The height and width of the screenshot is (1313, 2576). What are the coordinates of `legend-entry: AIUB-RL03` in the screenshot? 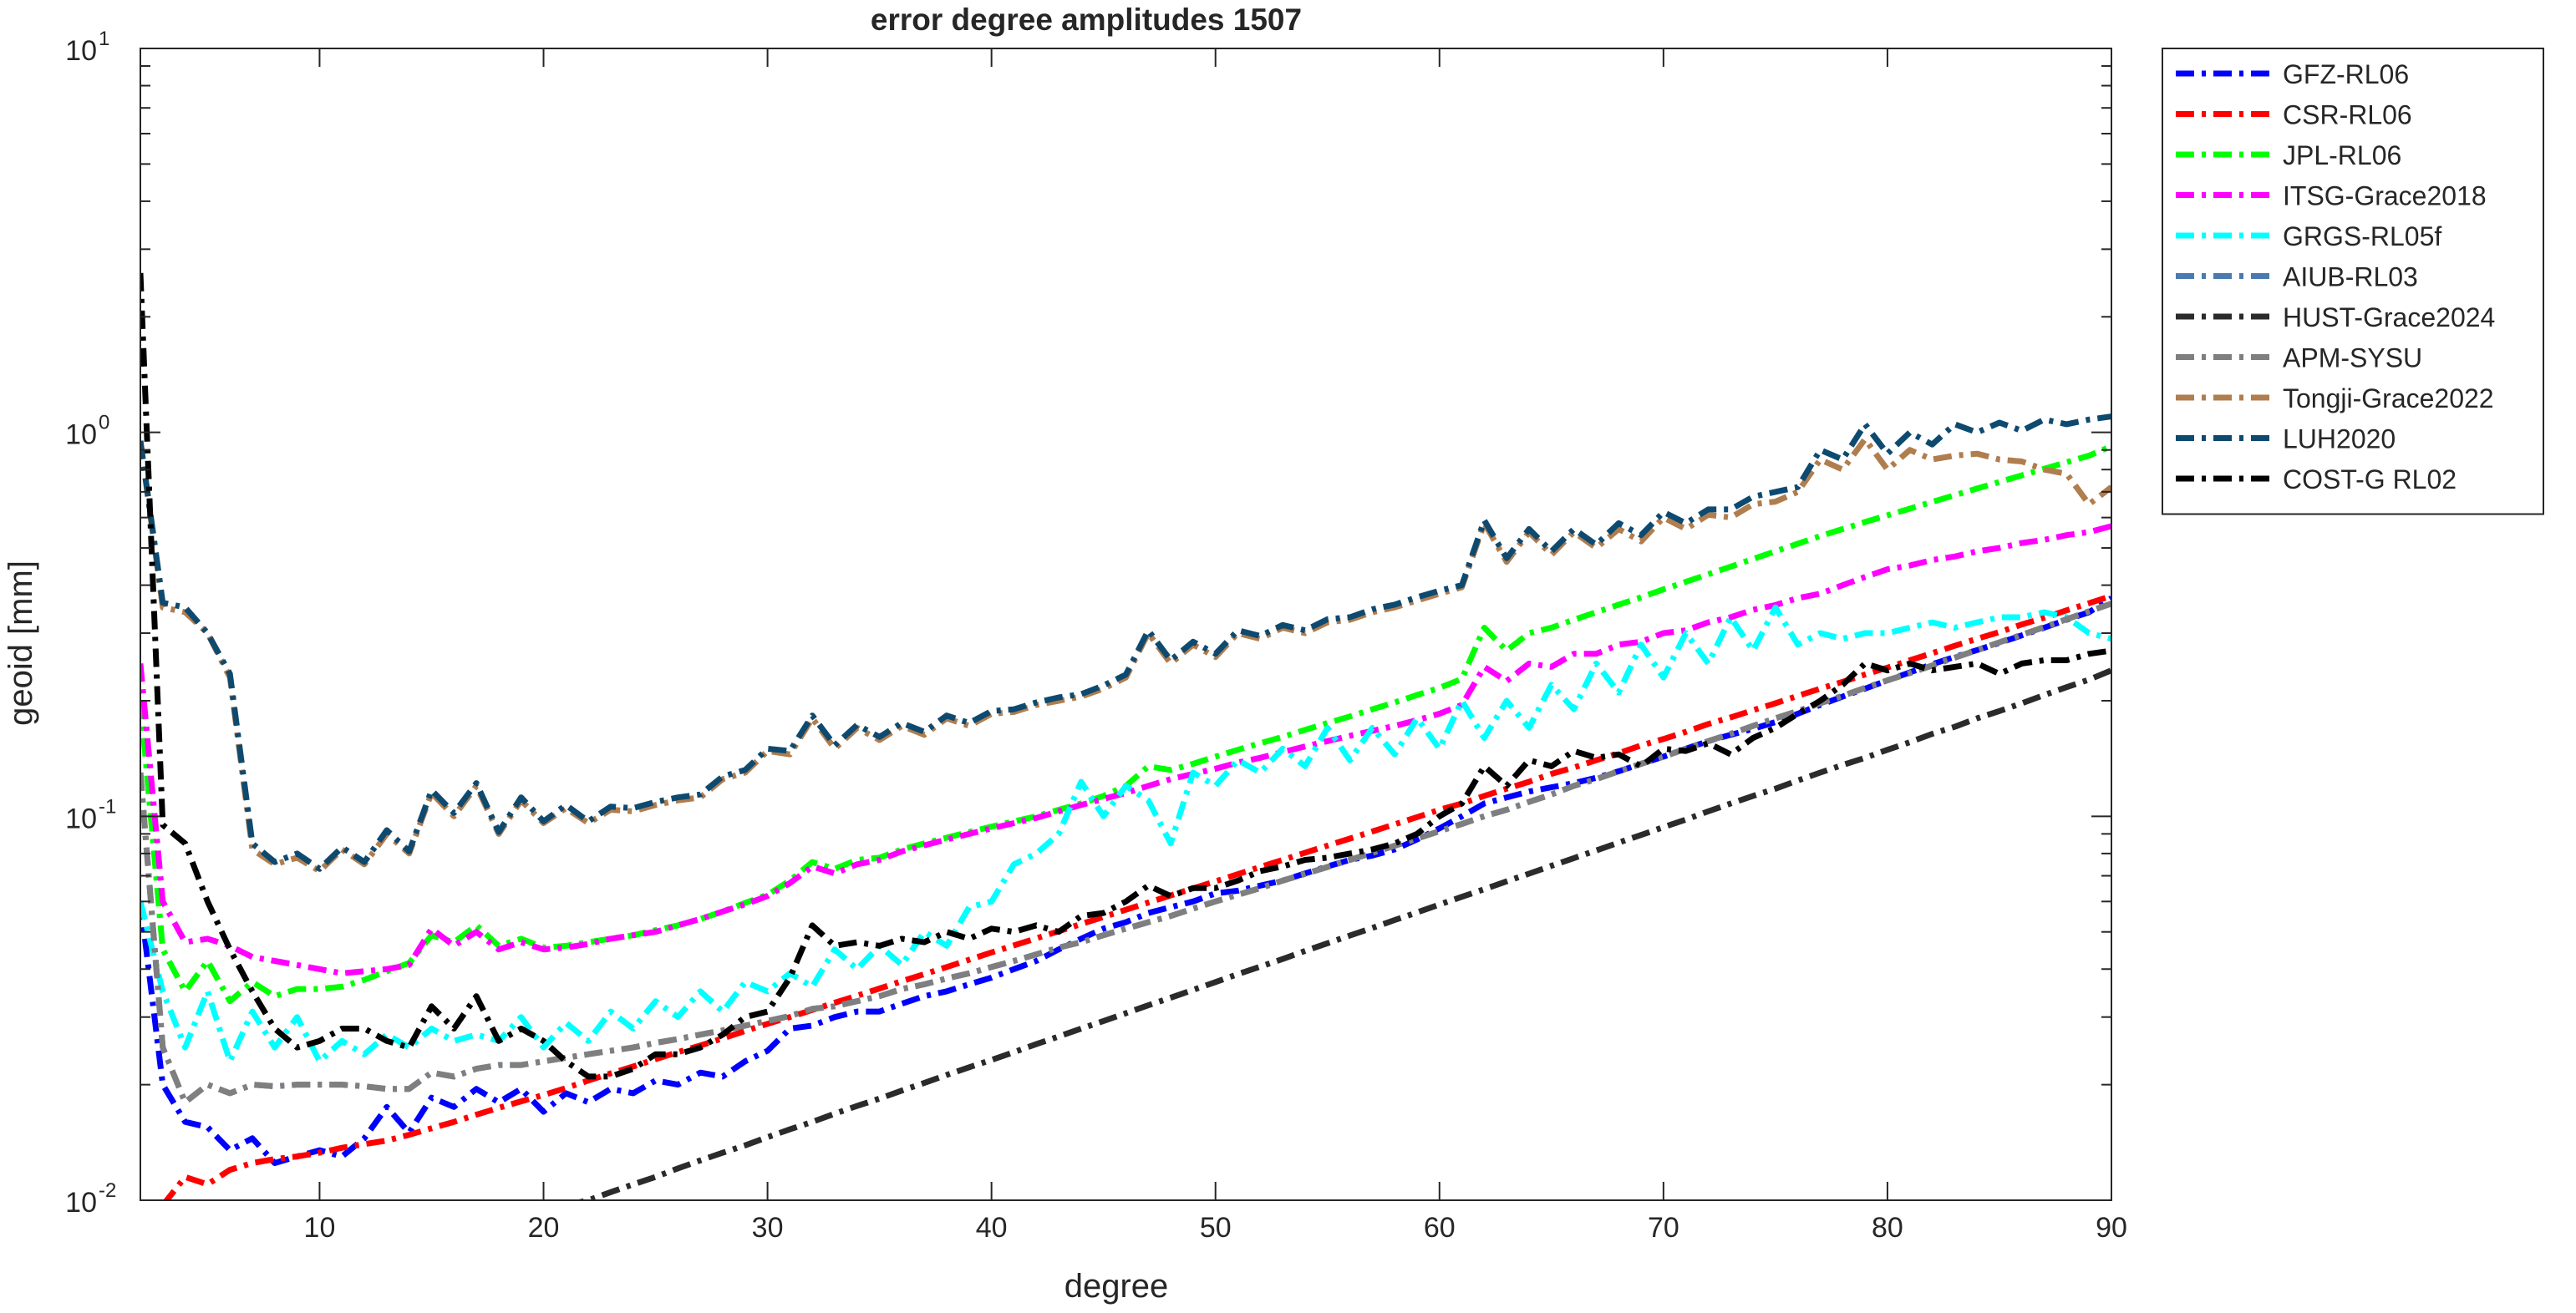 It's located at (2297, 277).